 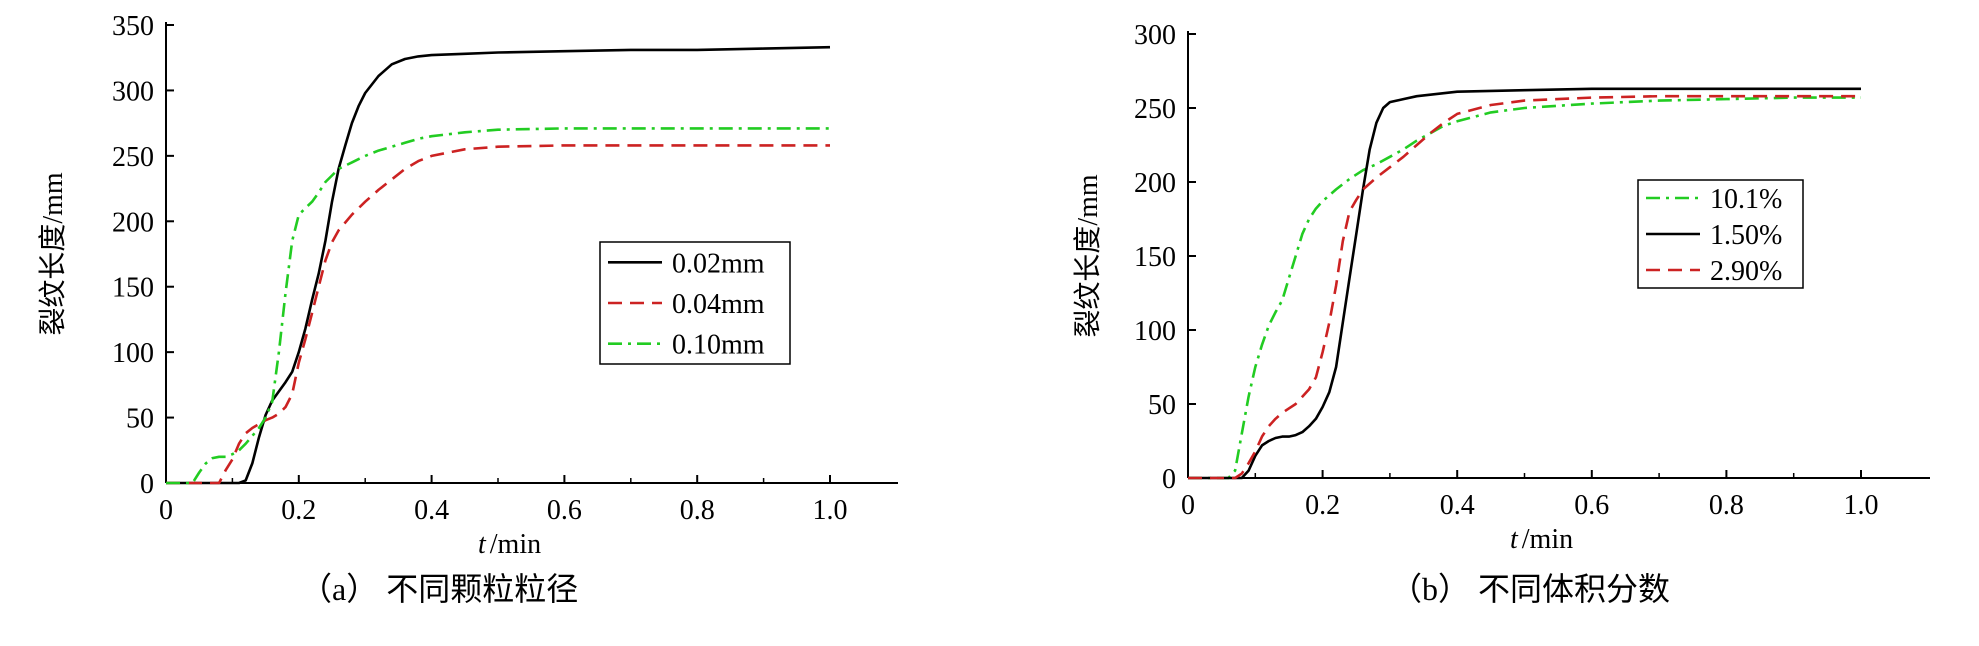 What do you see at coordinates (1746, 271) in the screenshot?
I see `legend-label: 2.90%` at bounding box center [1746, 271].